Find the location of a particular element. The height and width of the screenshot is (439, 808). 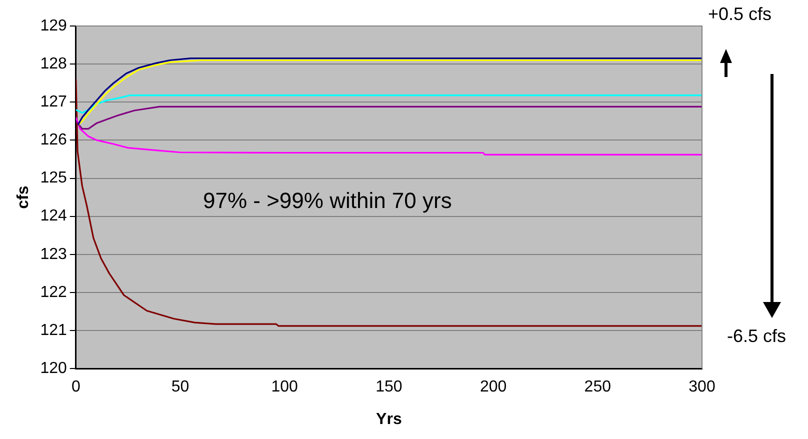

x-tick-label: 100 is located at coordinates (284, 387).